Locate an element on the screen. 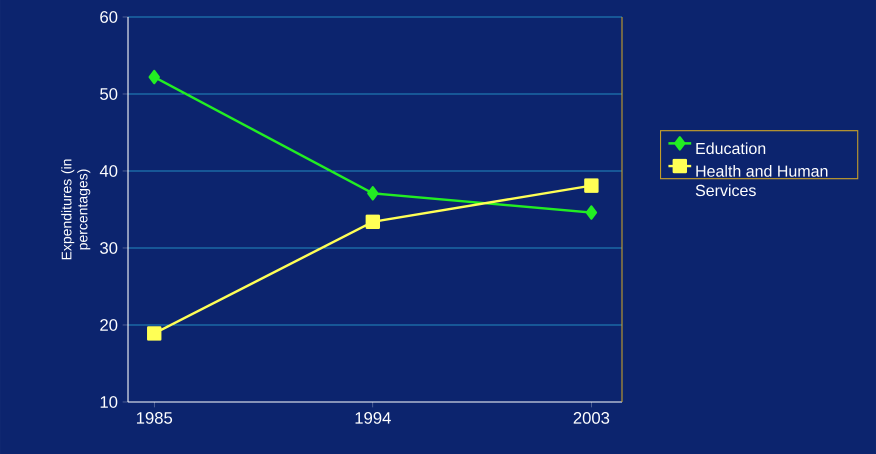 This screenshot has width=876, height=454. y-tick-label: 10 is located at coordinates (109, 402).